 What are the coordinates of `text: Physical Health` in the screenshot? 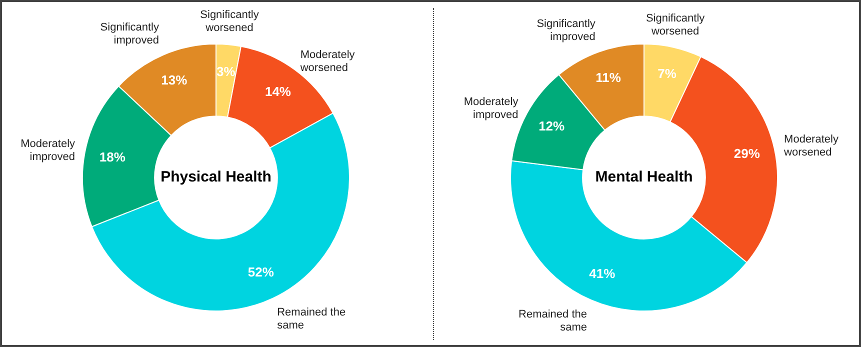 It's located at (216, 177).